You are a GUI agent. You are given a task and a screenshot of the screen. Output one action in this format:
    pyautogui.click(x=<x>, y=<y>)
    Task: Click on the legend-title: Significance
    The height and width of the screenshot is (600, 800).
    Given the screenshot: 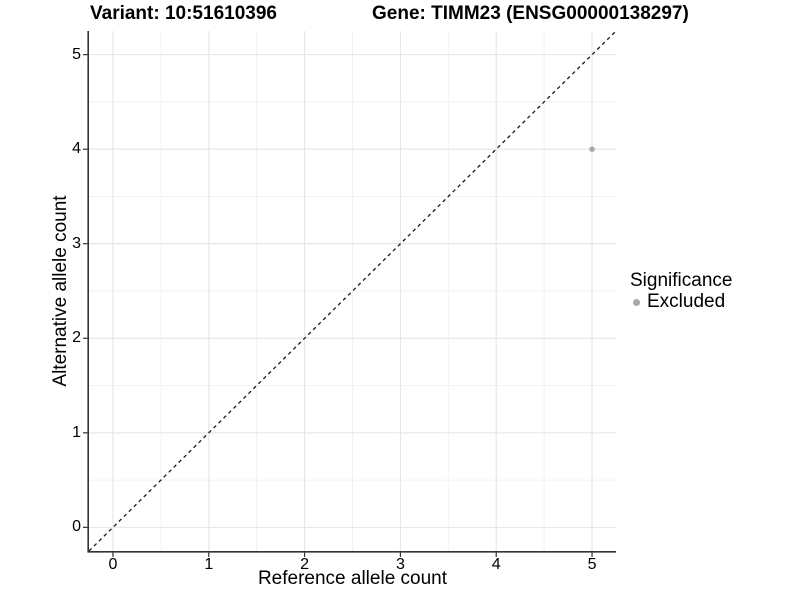 What is the action you would take?
    pyautogui.click(x=681, y=280)
    